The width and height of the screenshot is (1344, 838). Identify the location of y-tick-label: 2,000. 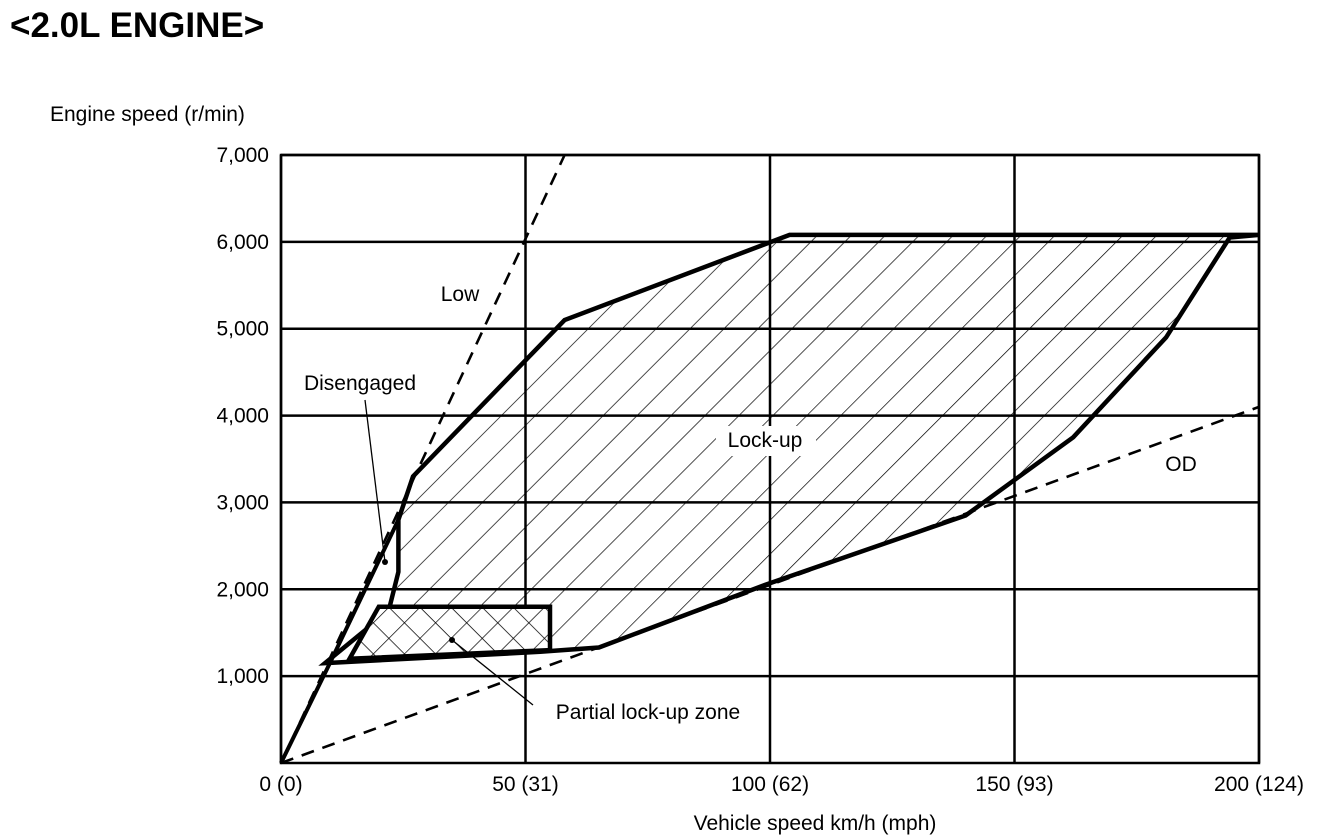
(242, 589).